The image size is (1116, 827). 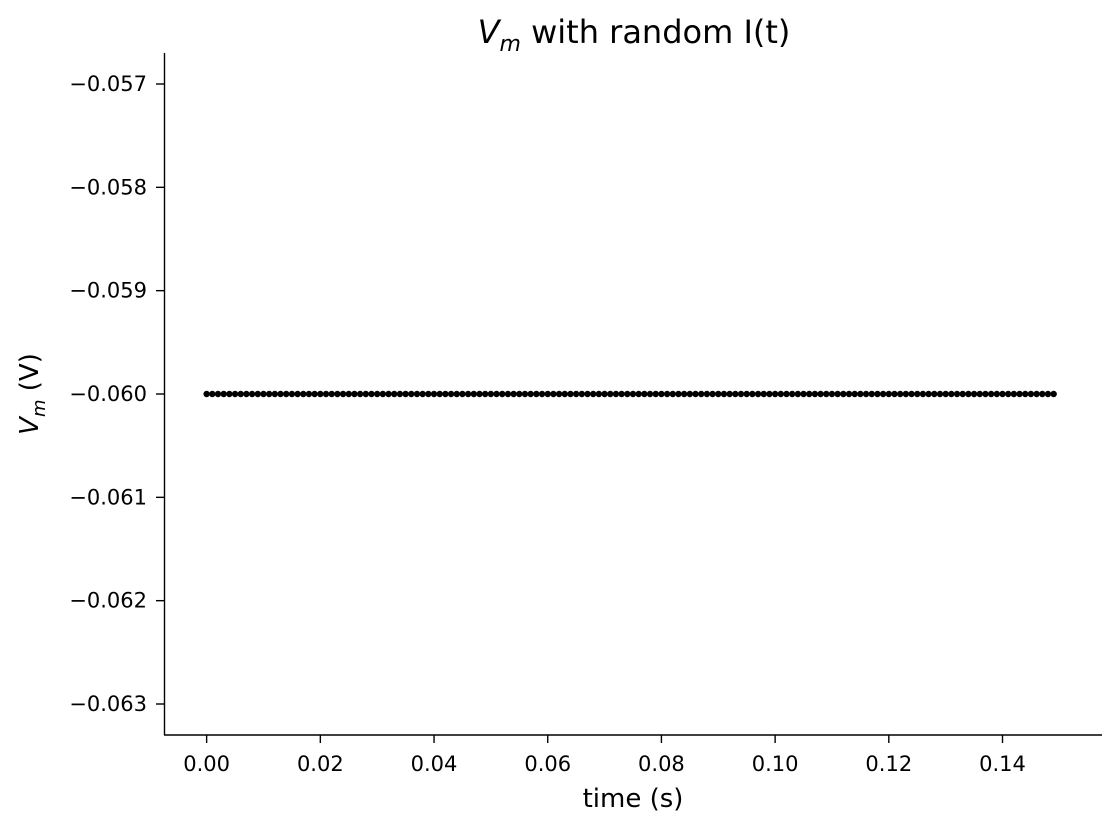 What do you see at coordinates (108, 187) in the screenshot?
I see `y-tick-label: −0.058` at bounding box center [108, 187].